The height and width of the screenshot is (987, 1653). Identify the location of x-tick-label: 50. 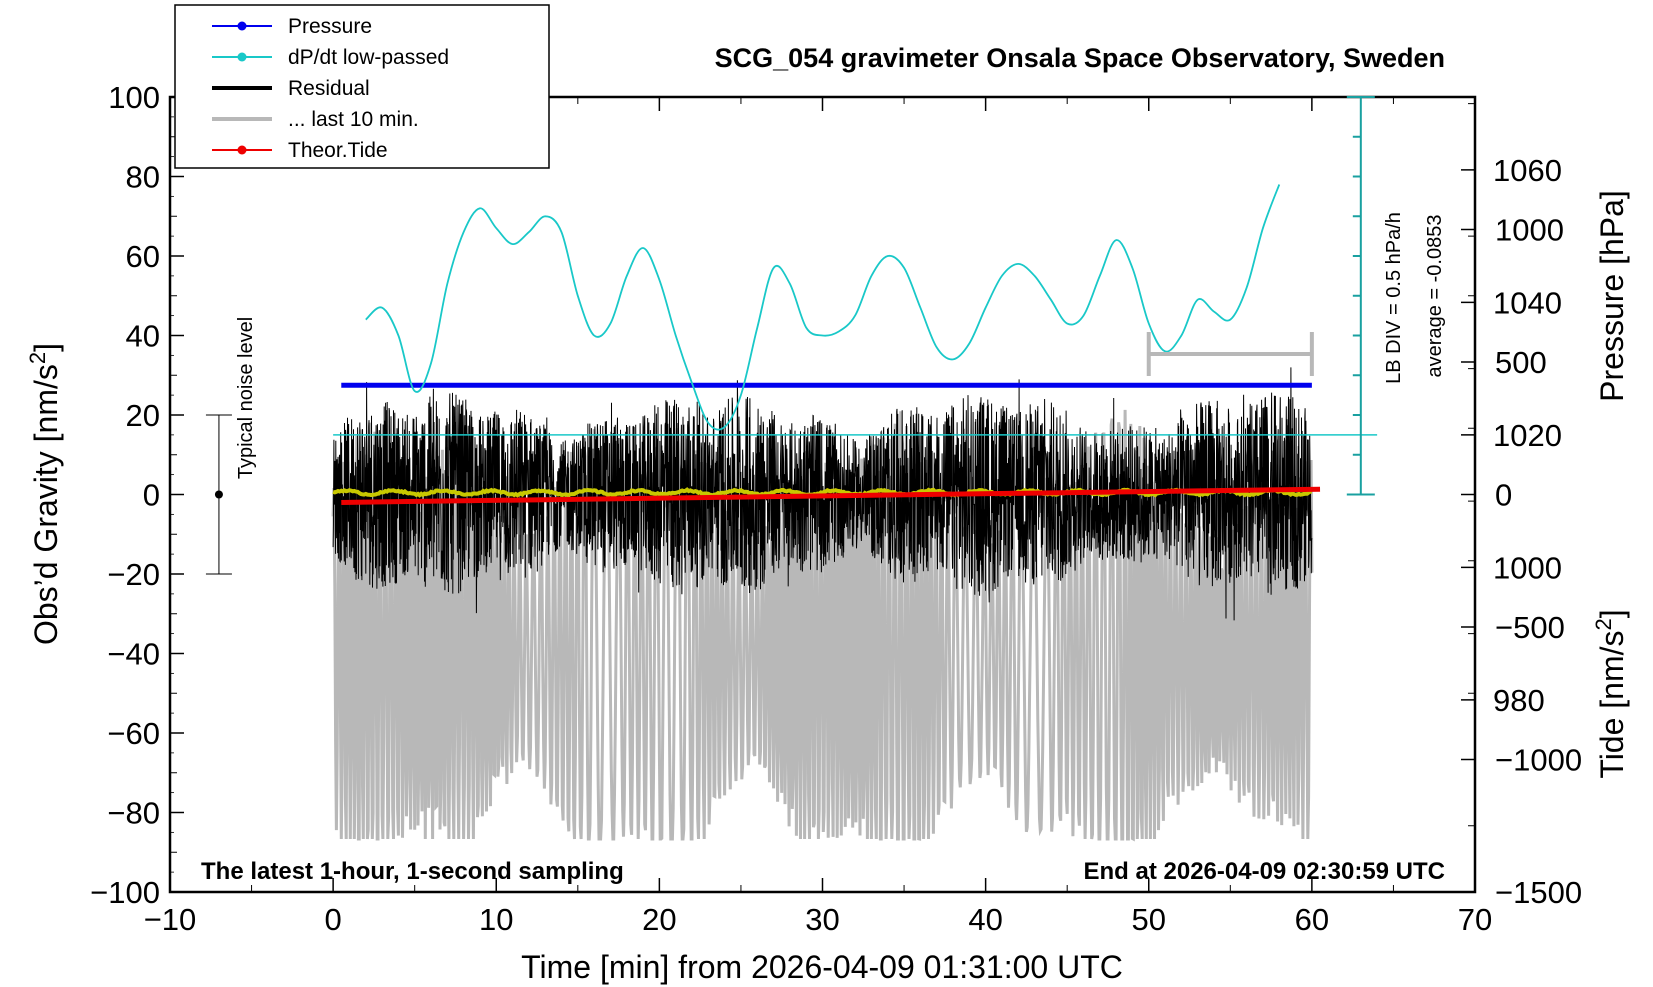
(1149, 919).